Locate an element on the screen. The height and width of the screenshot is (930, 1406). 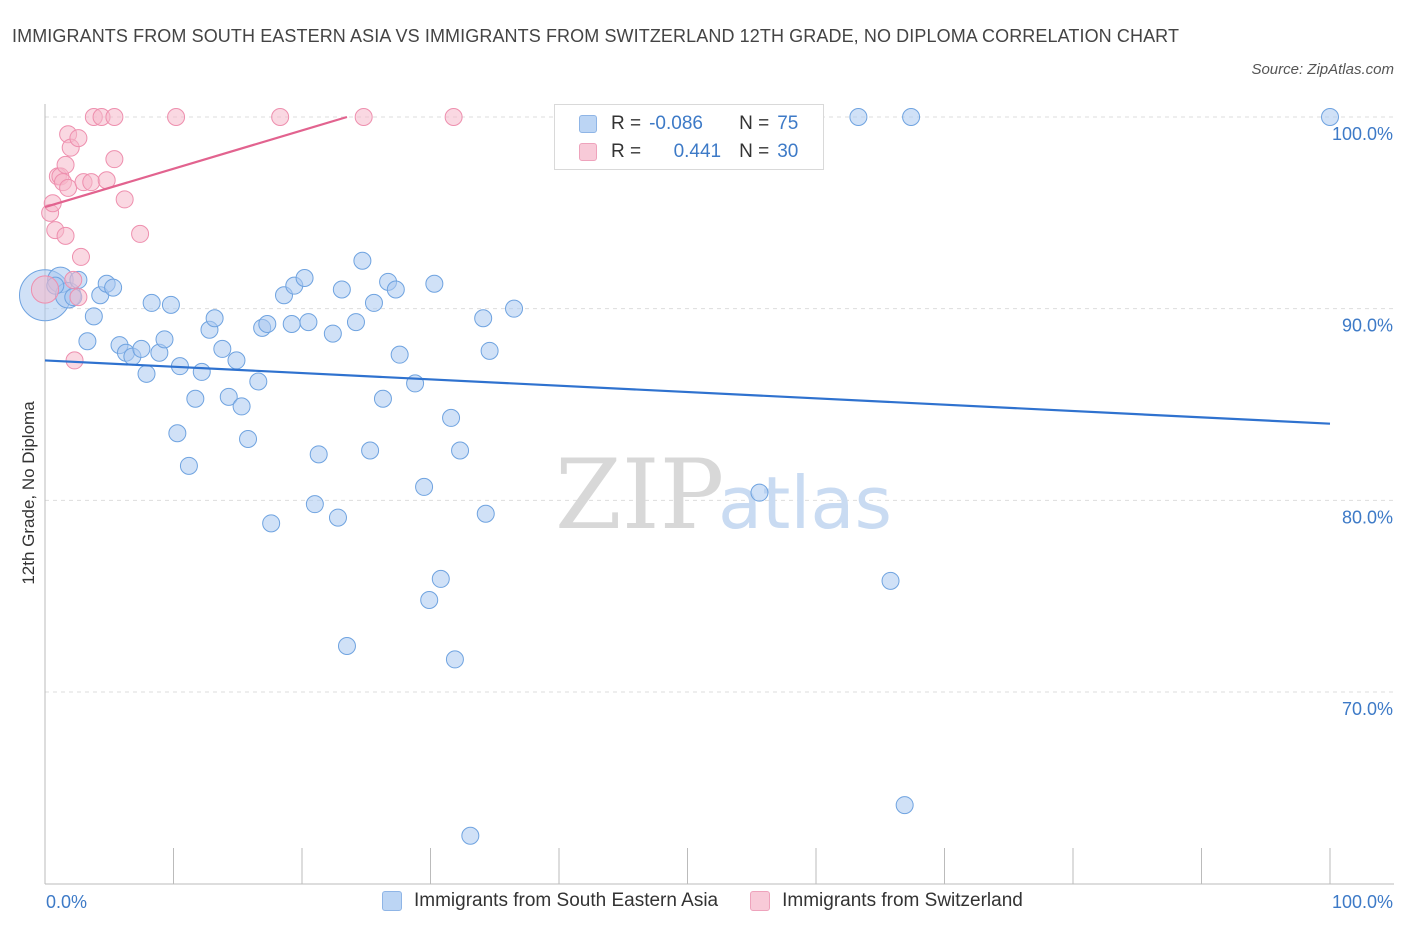
legend-r-value: -0.086 is located at coordinates (676, 123).